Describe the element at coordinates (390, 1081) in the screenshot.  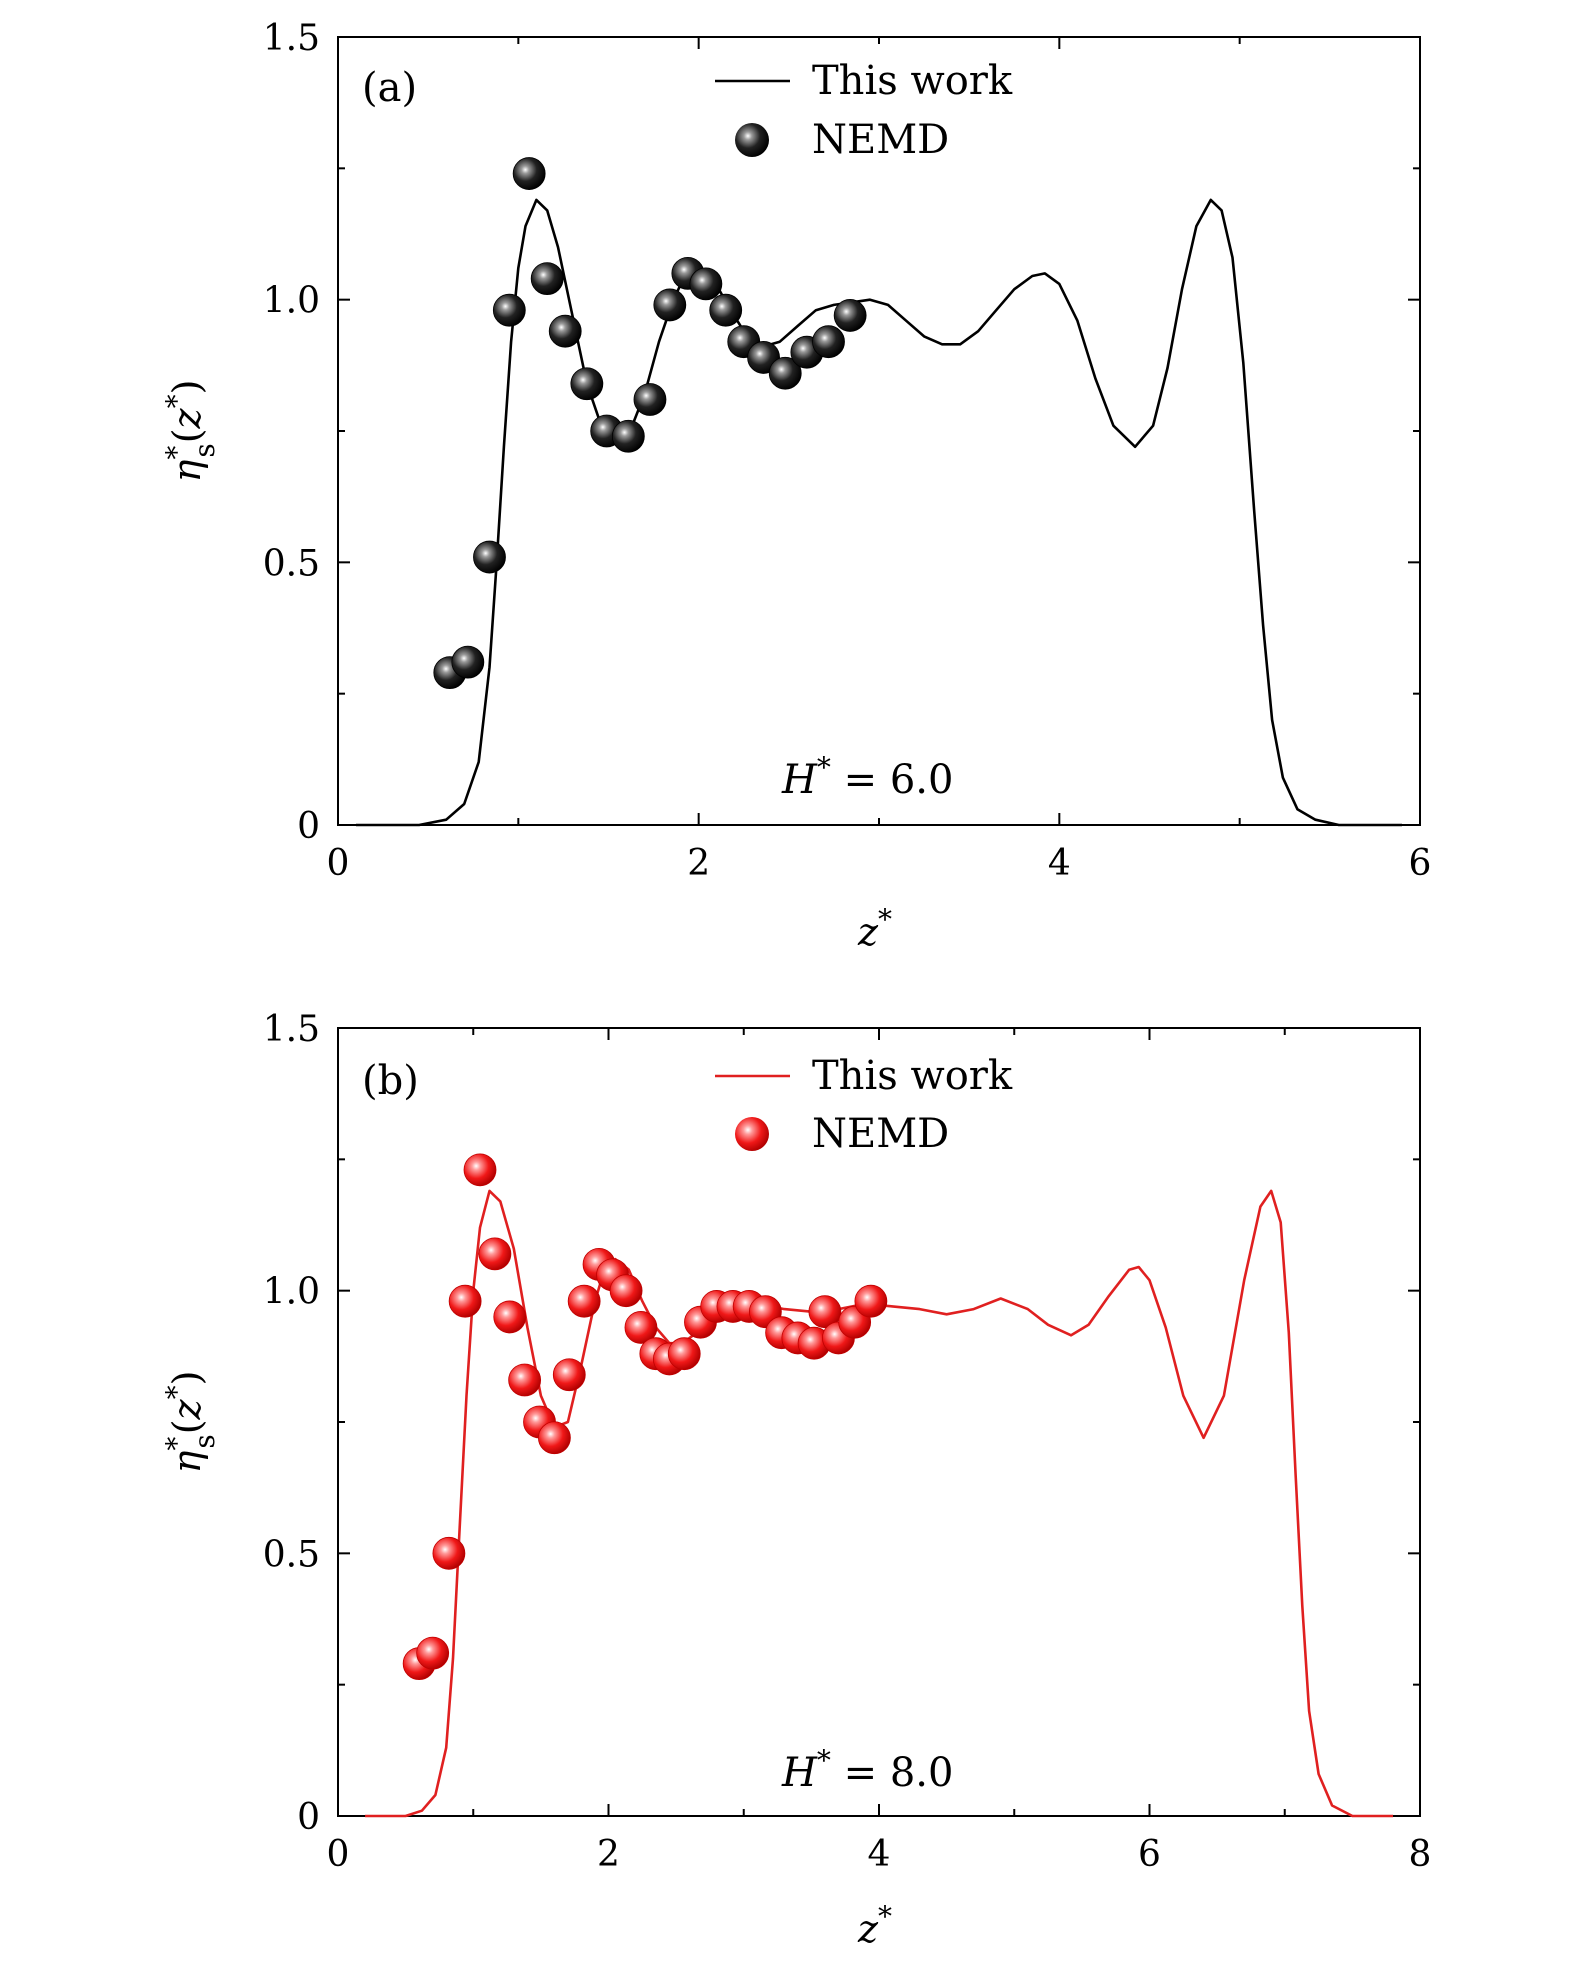
I see `panel-label: (b)` at that location.